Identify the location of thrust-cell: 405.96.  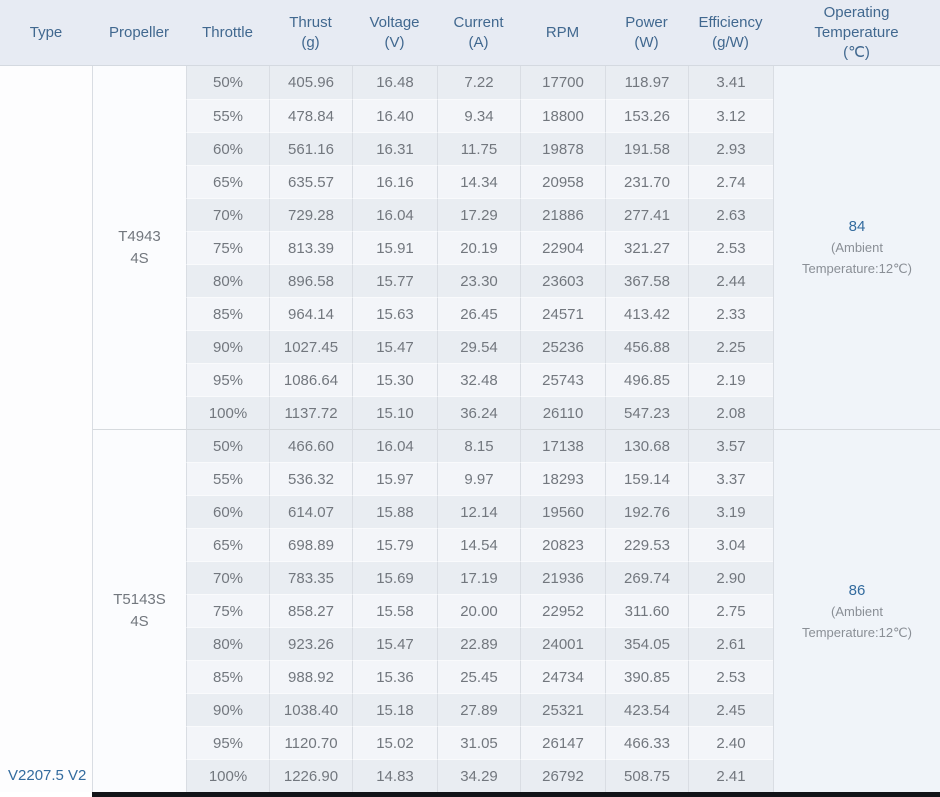
(310, 82).